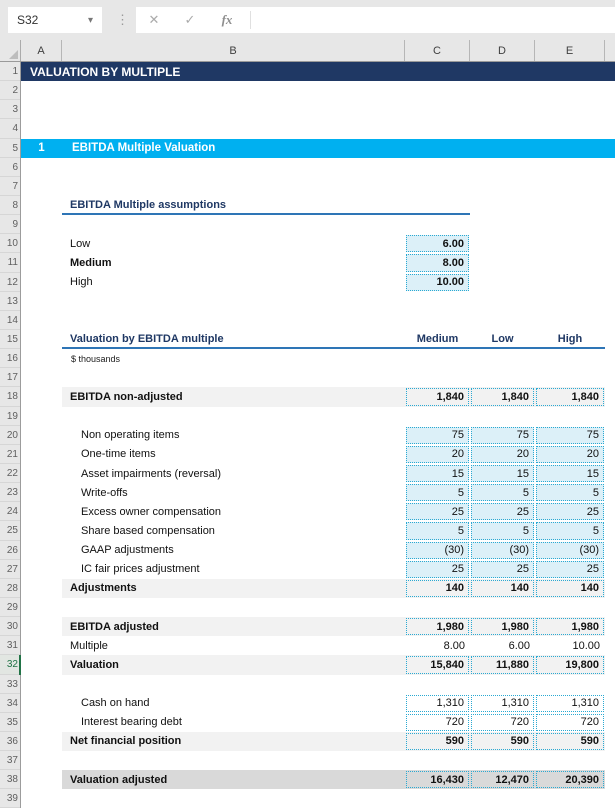 The height and width of the screenshot is (809, 615). Describe the element at coordinates (10, 493) in the screenshot. I see `row-header-23: 23` at that location.